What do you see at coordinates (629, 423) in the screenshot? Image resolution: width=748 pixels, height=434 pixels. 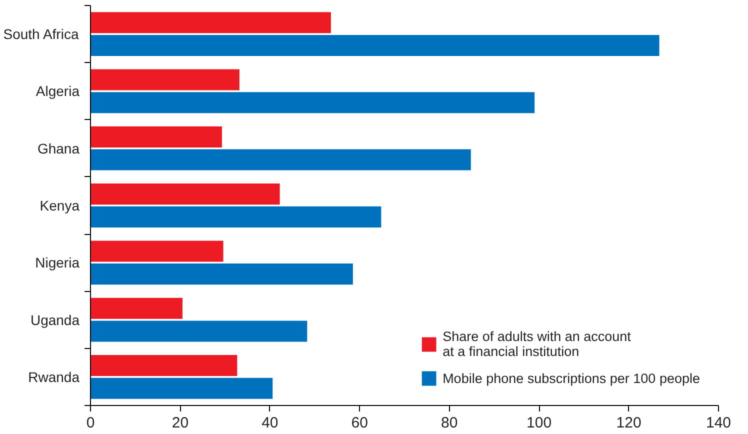 I see `x-tick-label: 120` at bounding box center [629, 423].